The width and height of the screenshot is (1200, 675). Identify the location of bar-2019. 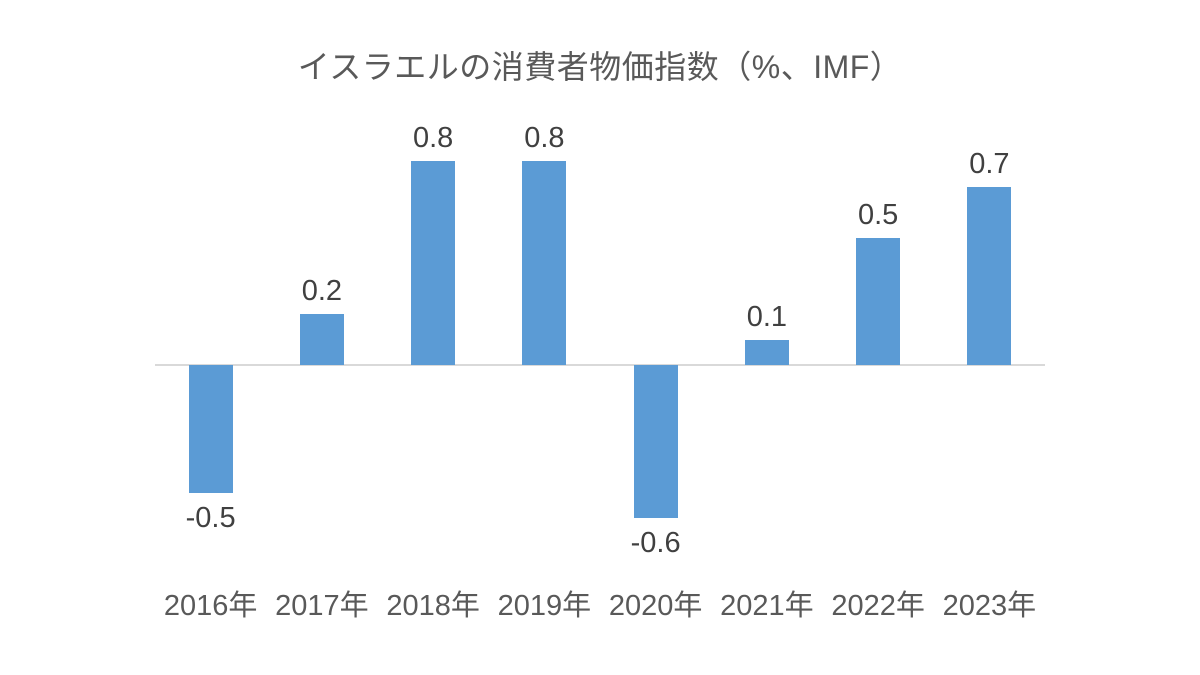
(544, 263).